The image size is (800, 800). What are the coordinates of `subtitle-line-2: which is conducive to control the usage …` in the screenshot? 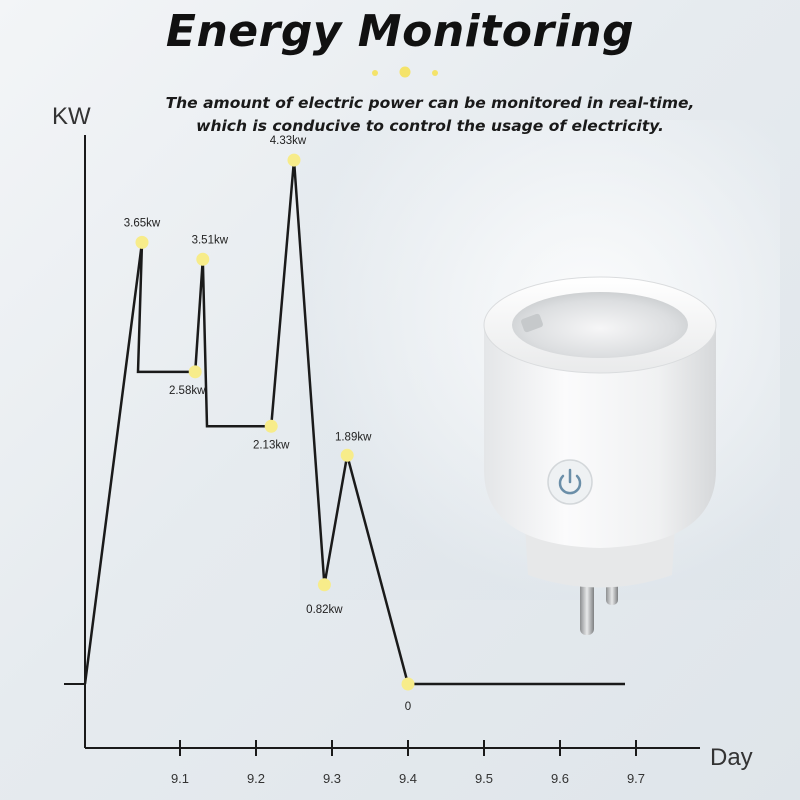 It's located at (430, 126).